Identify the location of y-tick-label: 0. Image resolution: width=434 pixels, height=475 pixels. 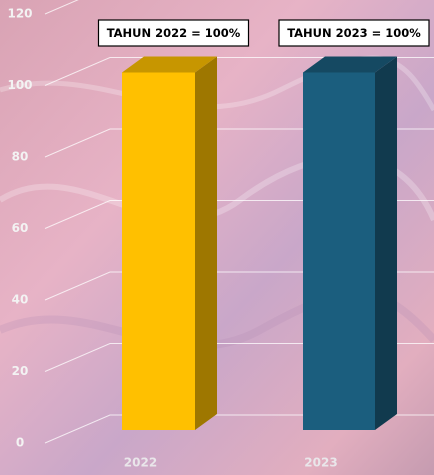
(20, 443).